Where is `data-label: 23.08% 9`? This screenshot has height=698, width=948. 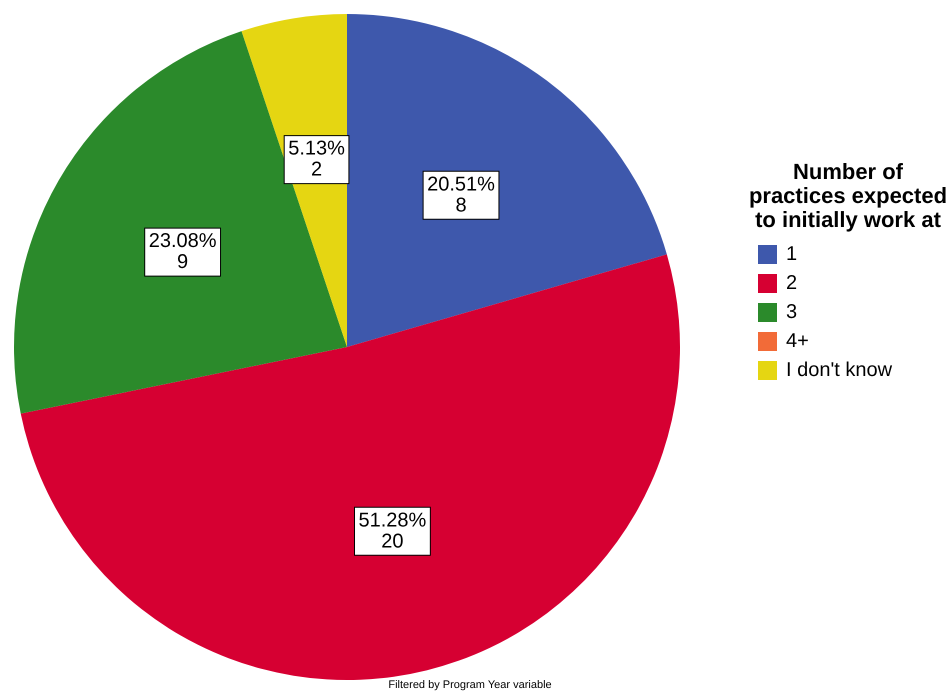
data-label: 23.08% 9 is located at coordinates (182, 252).